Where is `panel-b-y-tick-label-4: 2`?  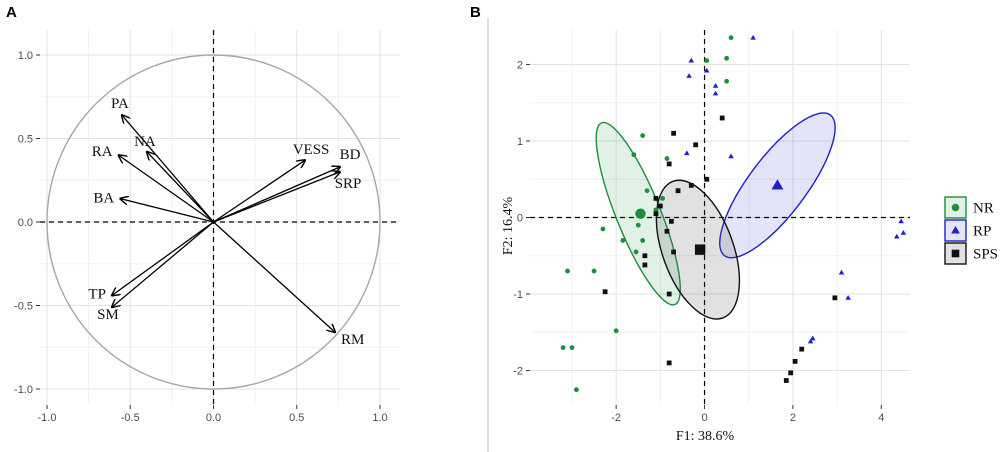 panel-b-y-tick-label-4: 2 is located at coordinates (520, 65).